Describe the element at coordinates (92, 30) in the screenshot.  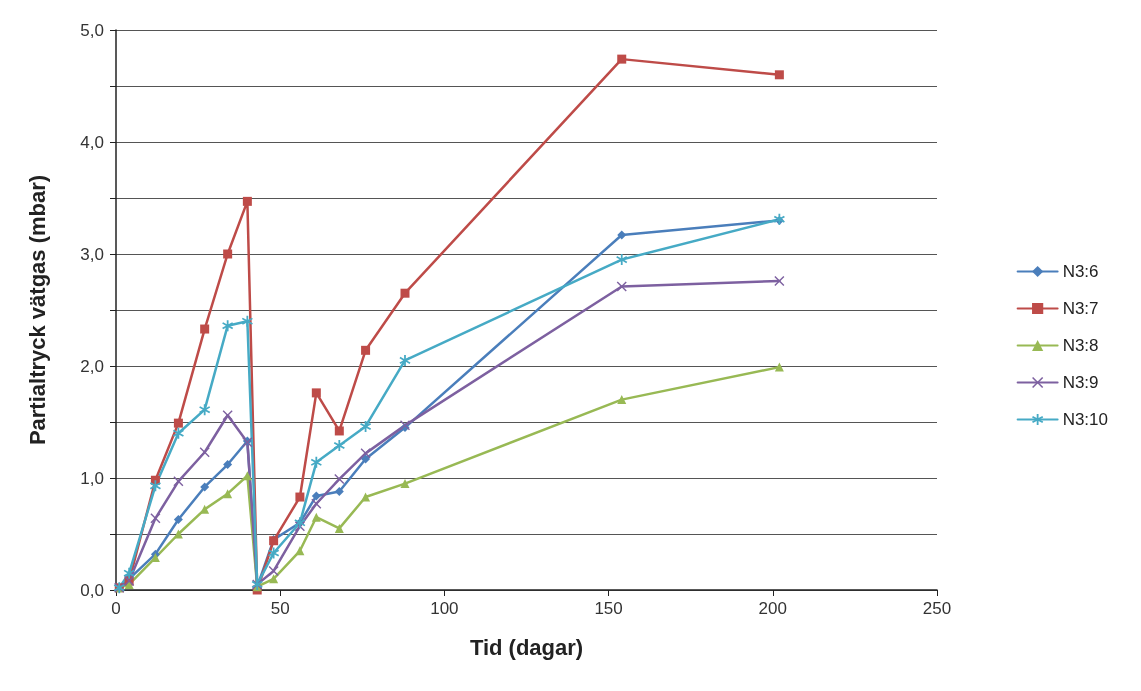
I see `y-tick-label: 5,0` at that location.